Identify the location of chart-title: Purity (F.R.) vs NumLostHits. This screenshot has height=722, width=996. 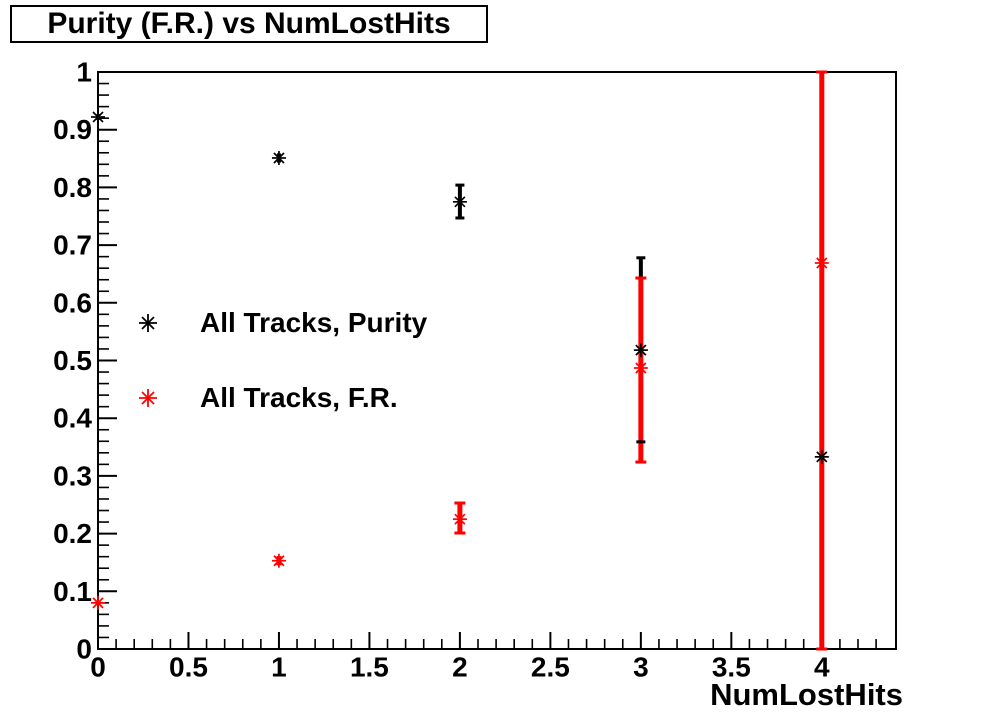
(249, 23).